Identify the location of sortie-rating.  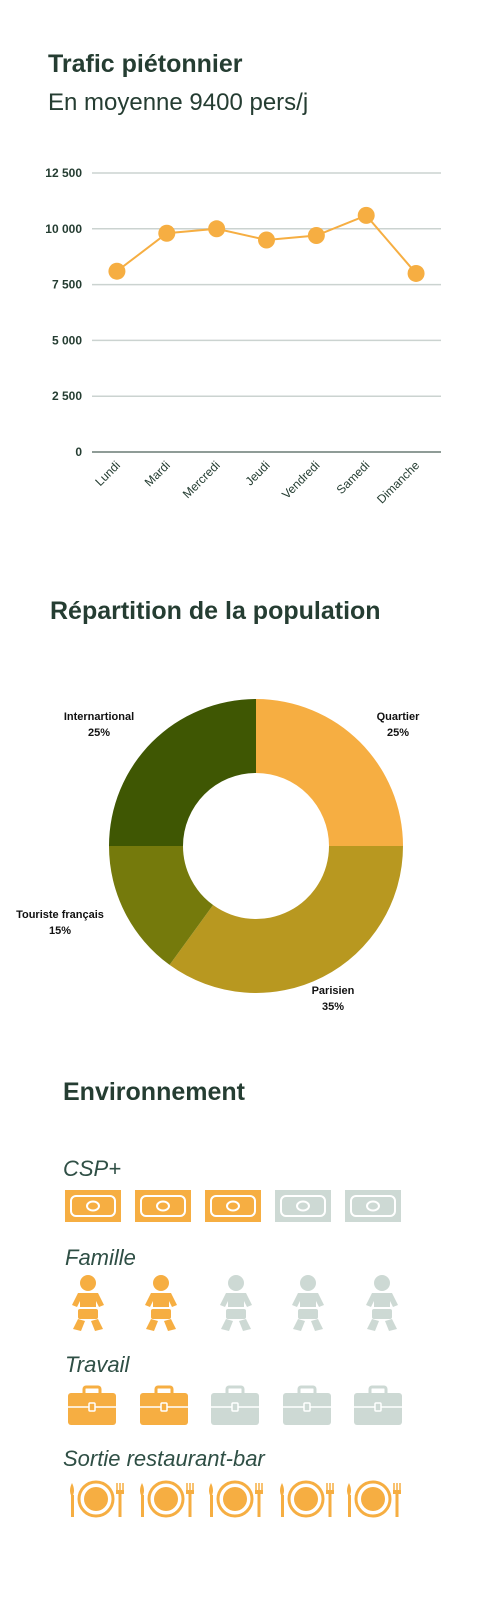
(250, 1501).